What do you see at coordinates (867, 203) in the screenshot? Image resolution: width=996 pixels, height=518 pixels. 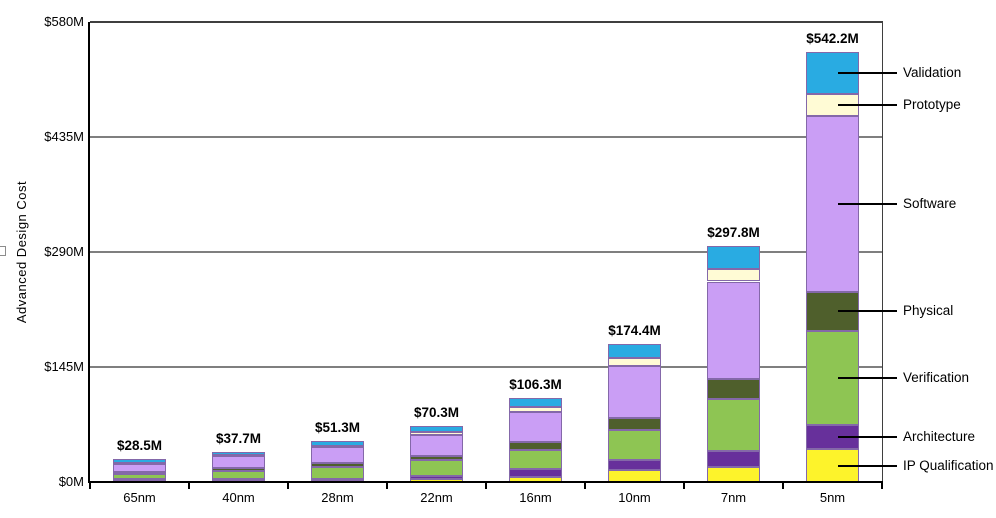 I see `legend-callout-software` at bounding box center [867, 203].